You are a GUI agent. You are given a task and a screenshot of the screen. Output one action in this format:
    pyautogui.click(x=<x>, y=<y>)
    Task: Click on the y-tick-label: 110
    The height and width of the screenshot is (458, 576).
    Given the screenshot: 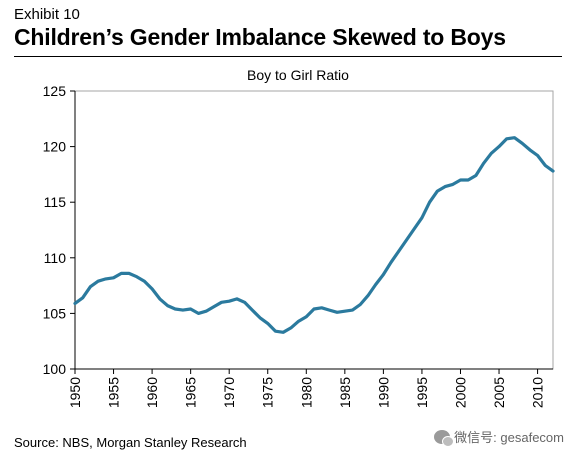 What is the action you would take?
    pyautogui.click(x=55, y=258)
    